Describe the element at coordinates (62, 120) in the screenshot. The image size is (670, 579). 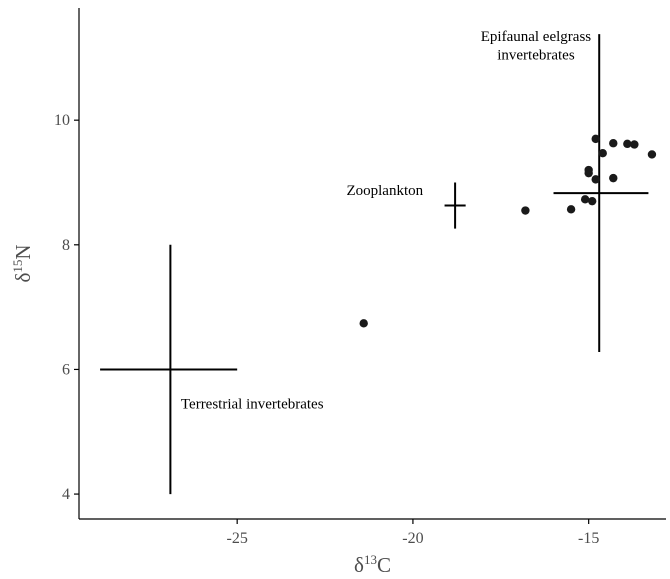
I see `y-tick-label: 10` at that location.